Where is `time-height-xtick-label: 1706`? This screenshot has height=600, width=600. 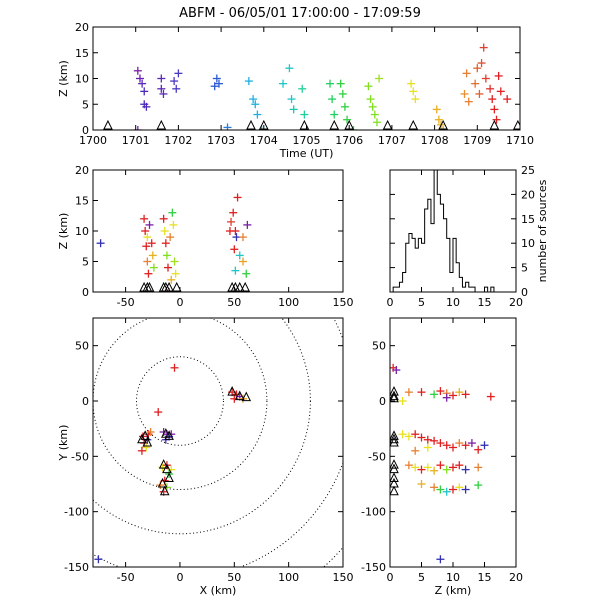
time-height-xtick-label: 1706 is located at coordinates (349, 140).